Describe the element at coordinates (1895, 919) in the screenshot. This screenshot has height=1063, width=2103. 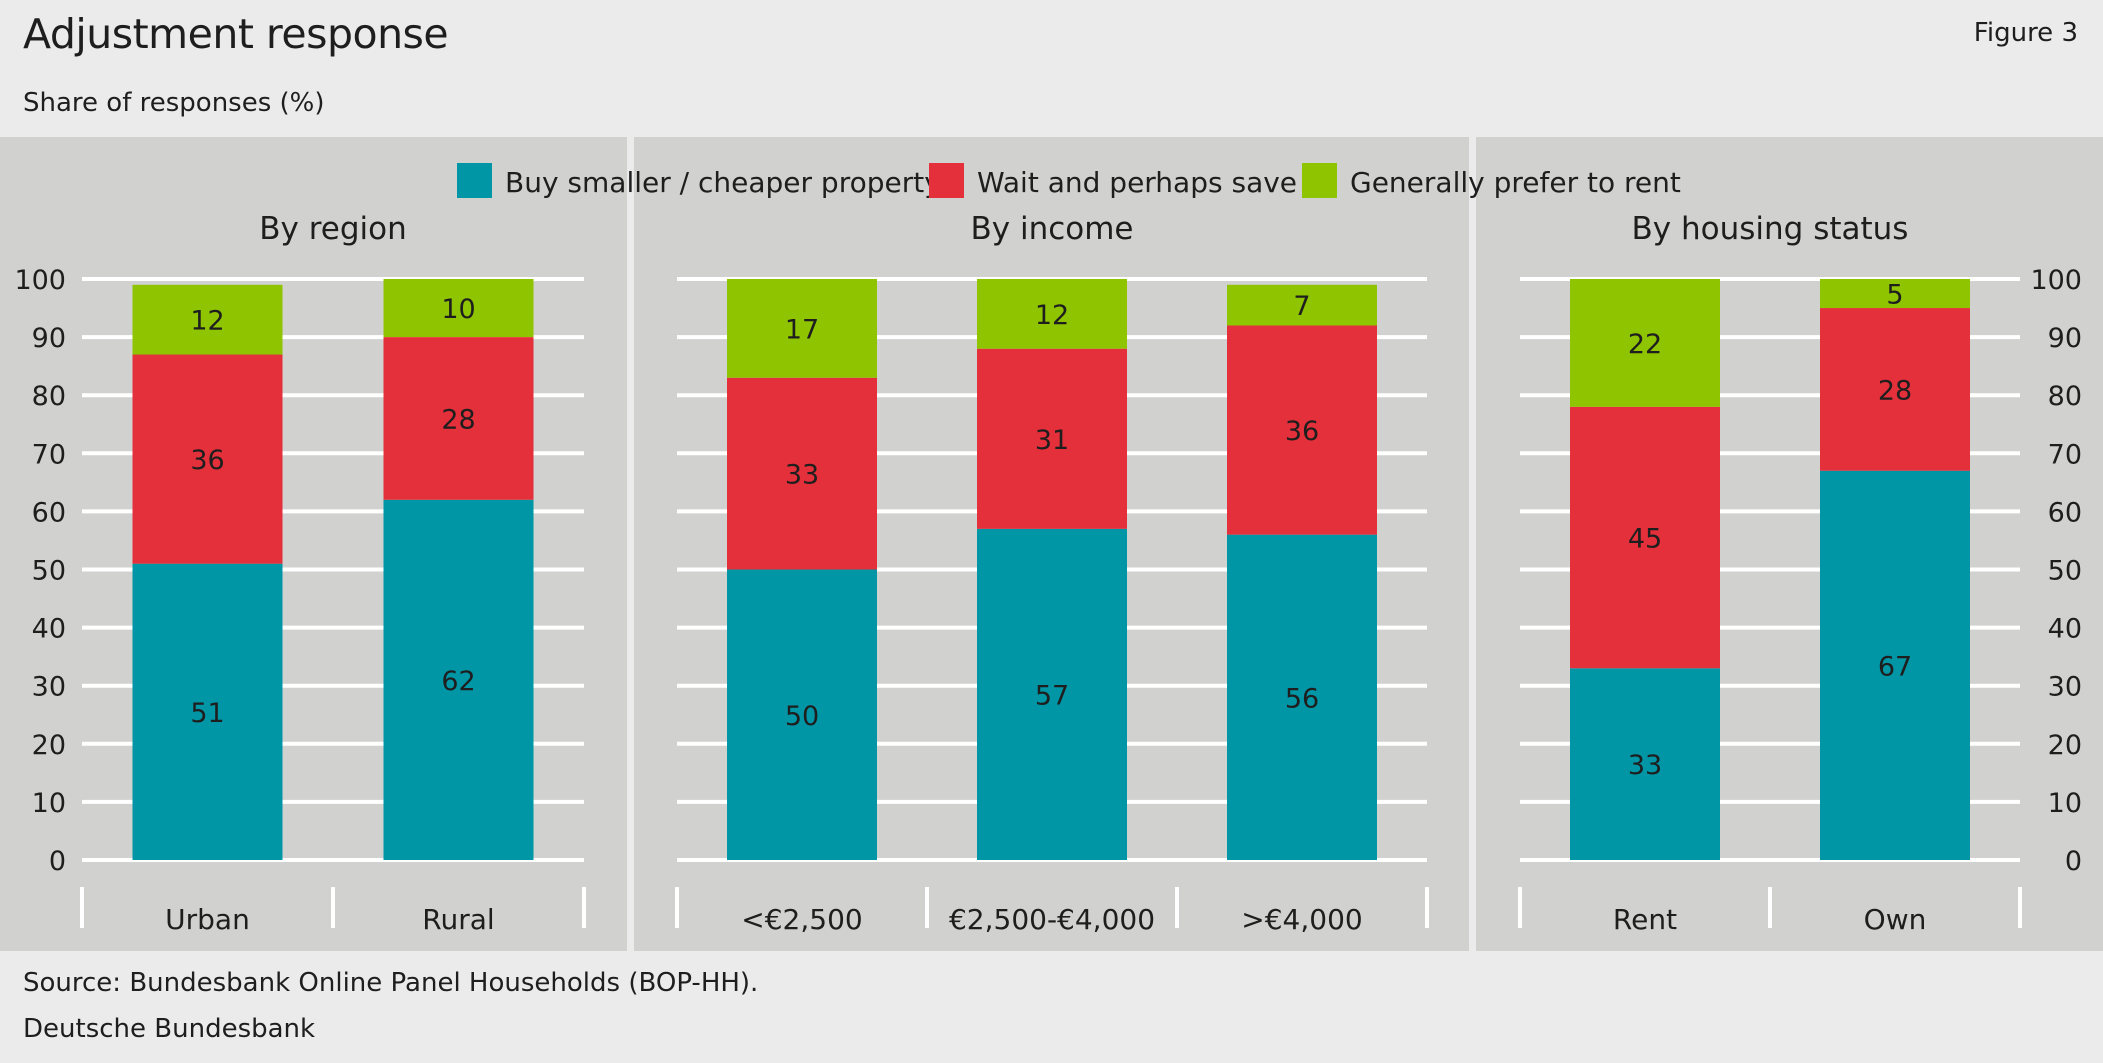
I see `category-label: Own` at that location.